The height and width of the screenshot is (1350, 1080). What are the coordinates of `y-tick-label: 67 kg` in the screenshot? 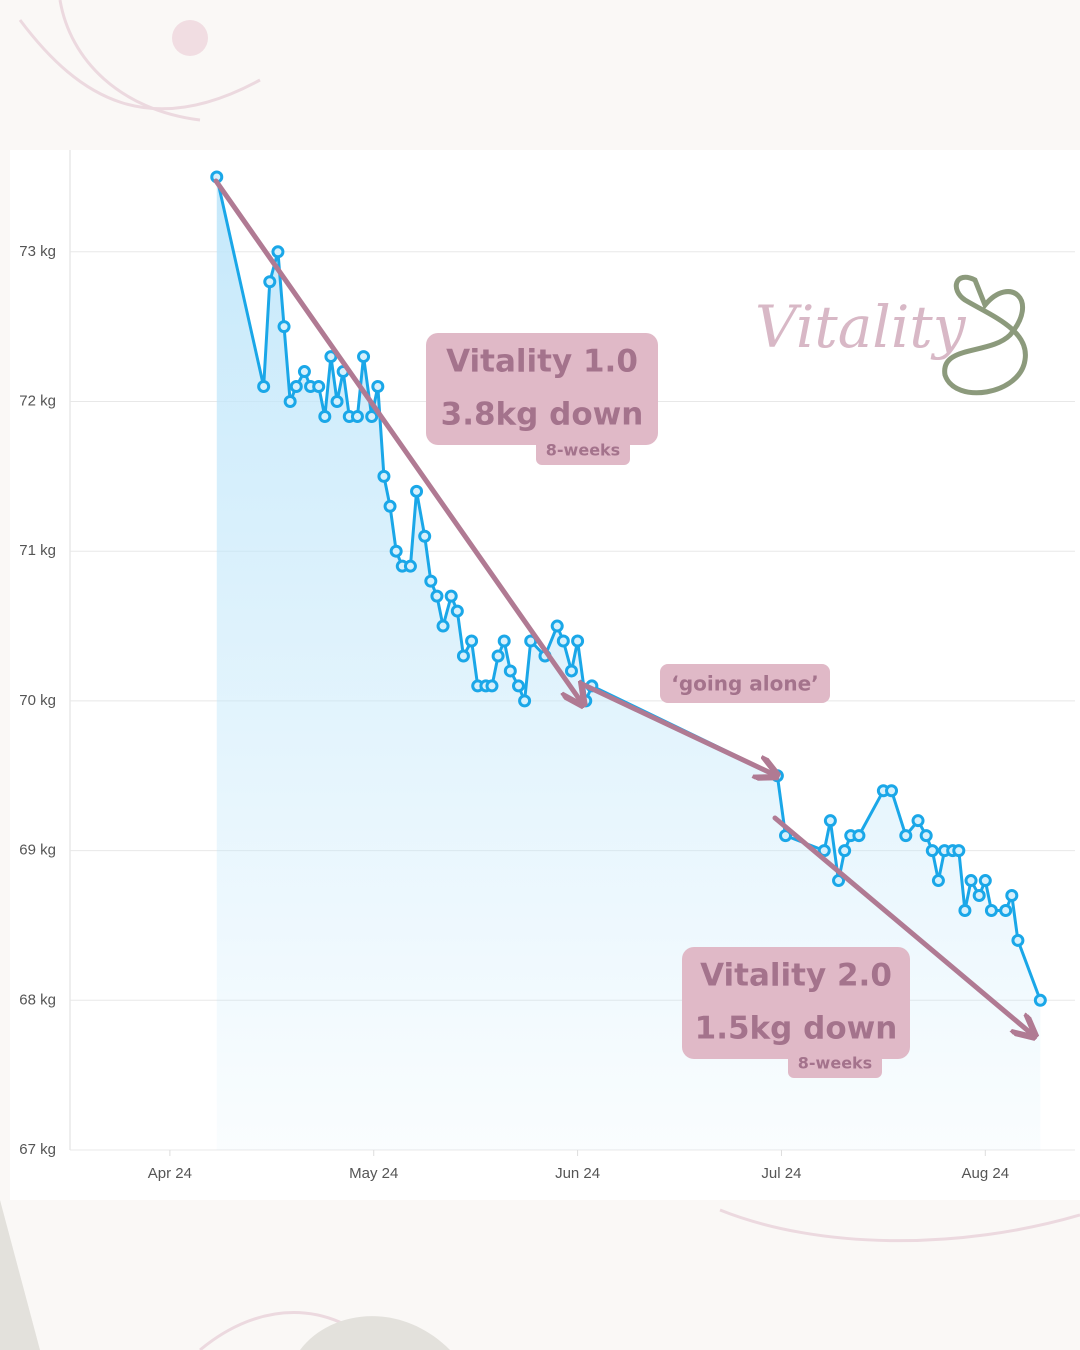 It's located at (37, 1149).